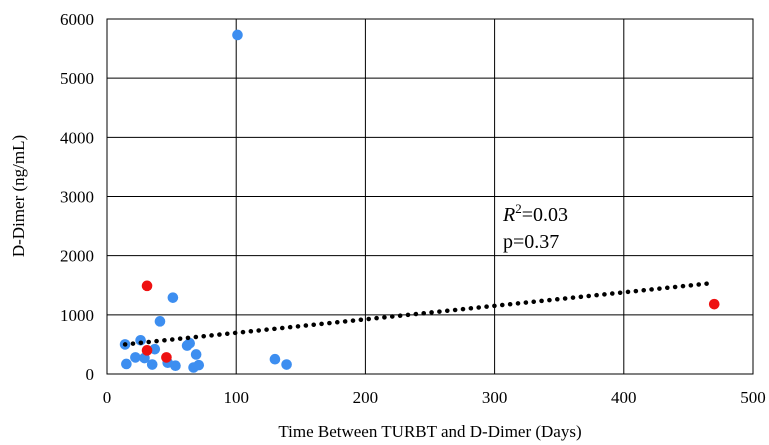  I want to click on x-tick-label: 500, so click(753, 397).